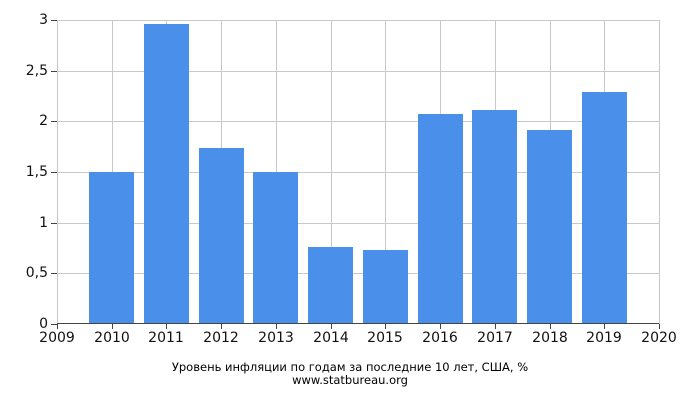 Image resolution: width=700 pixels, height=400 pixels. I want to click on bar-2012, so click(221, 236).